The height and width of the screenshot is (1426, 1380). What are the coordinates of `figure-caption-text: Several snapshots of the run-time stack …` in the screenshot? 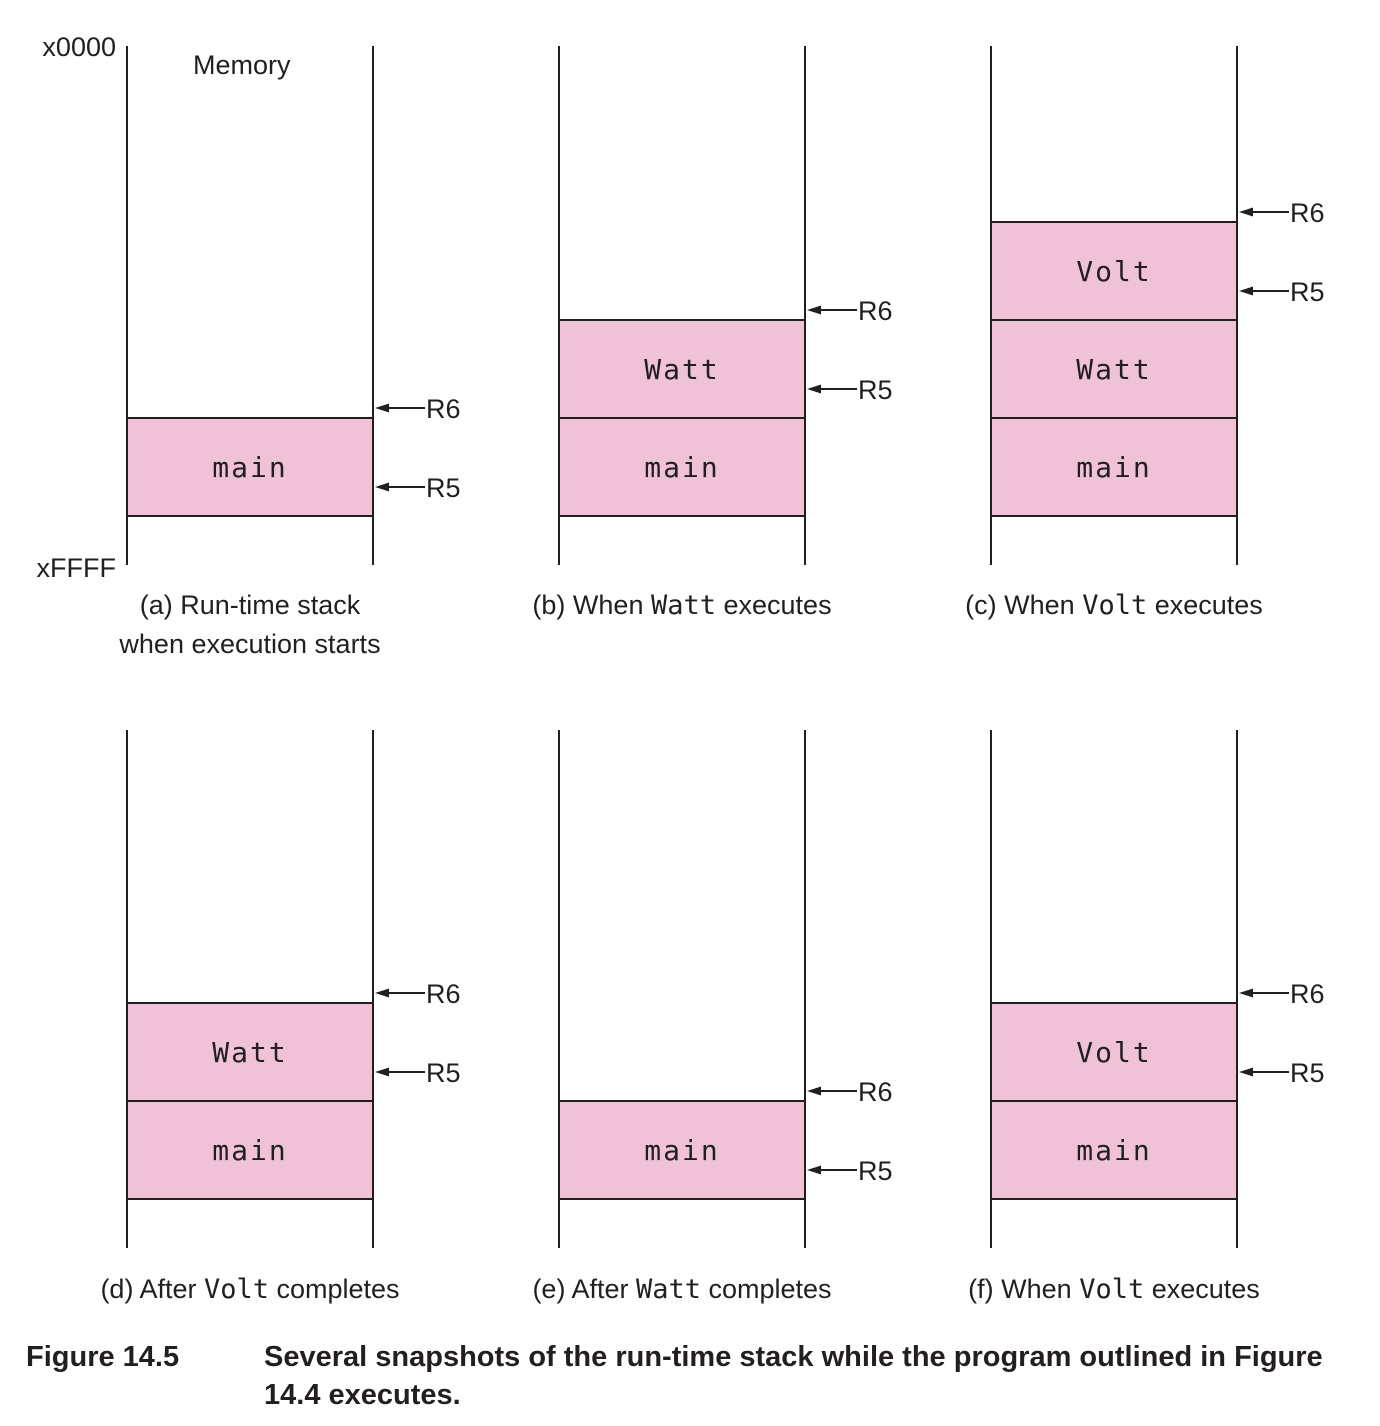 It's located at (793, 1376).